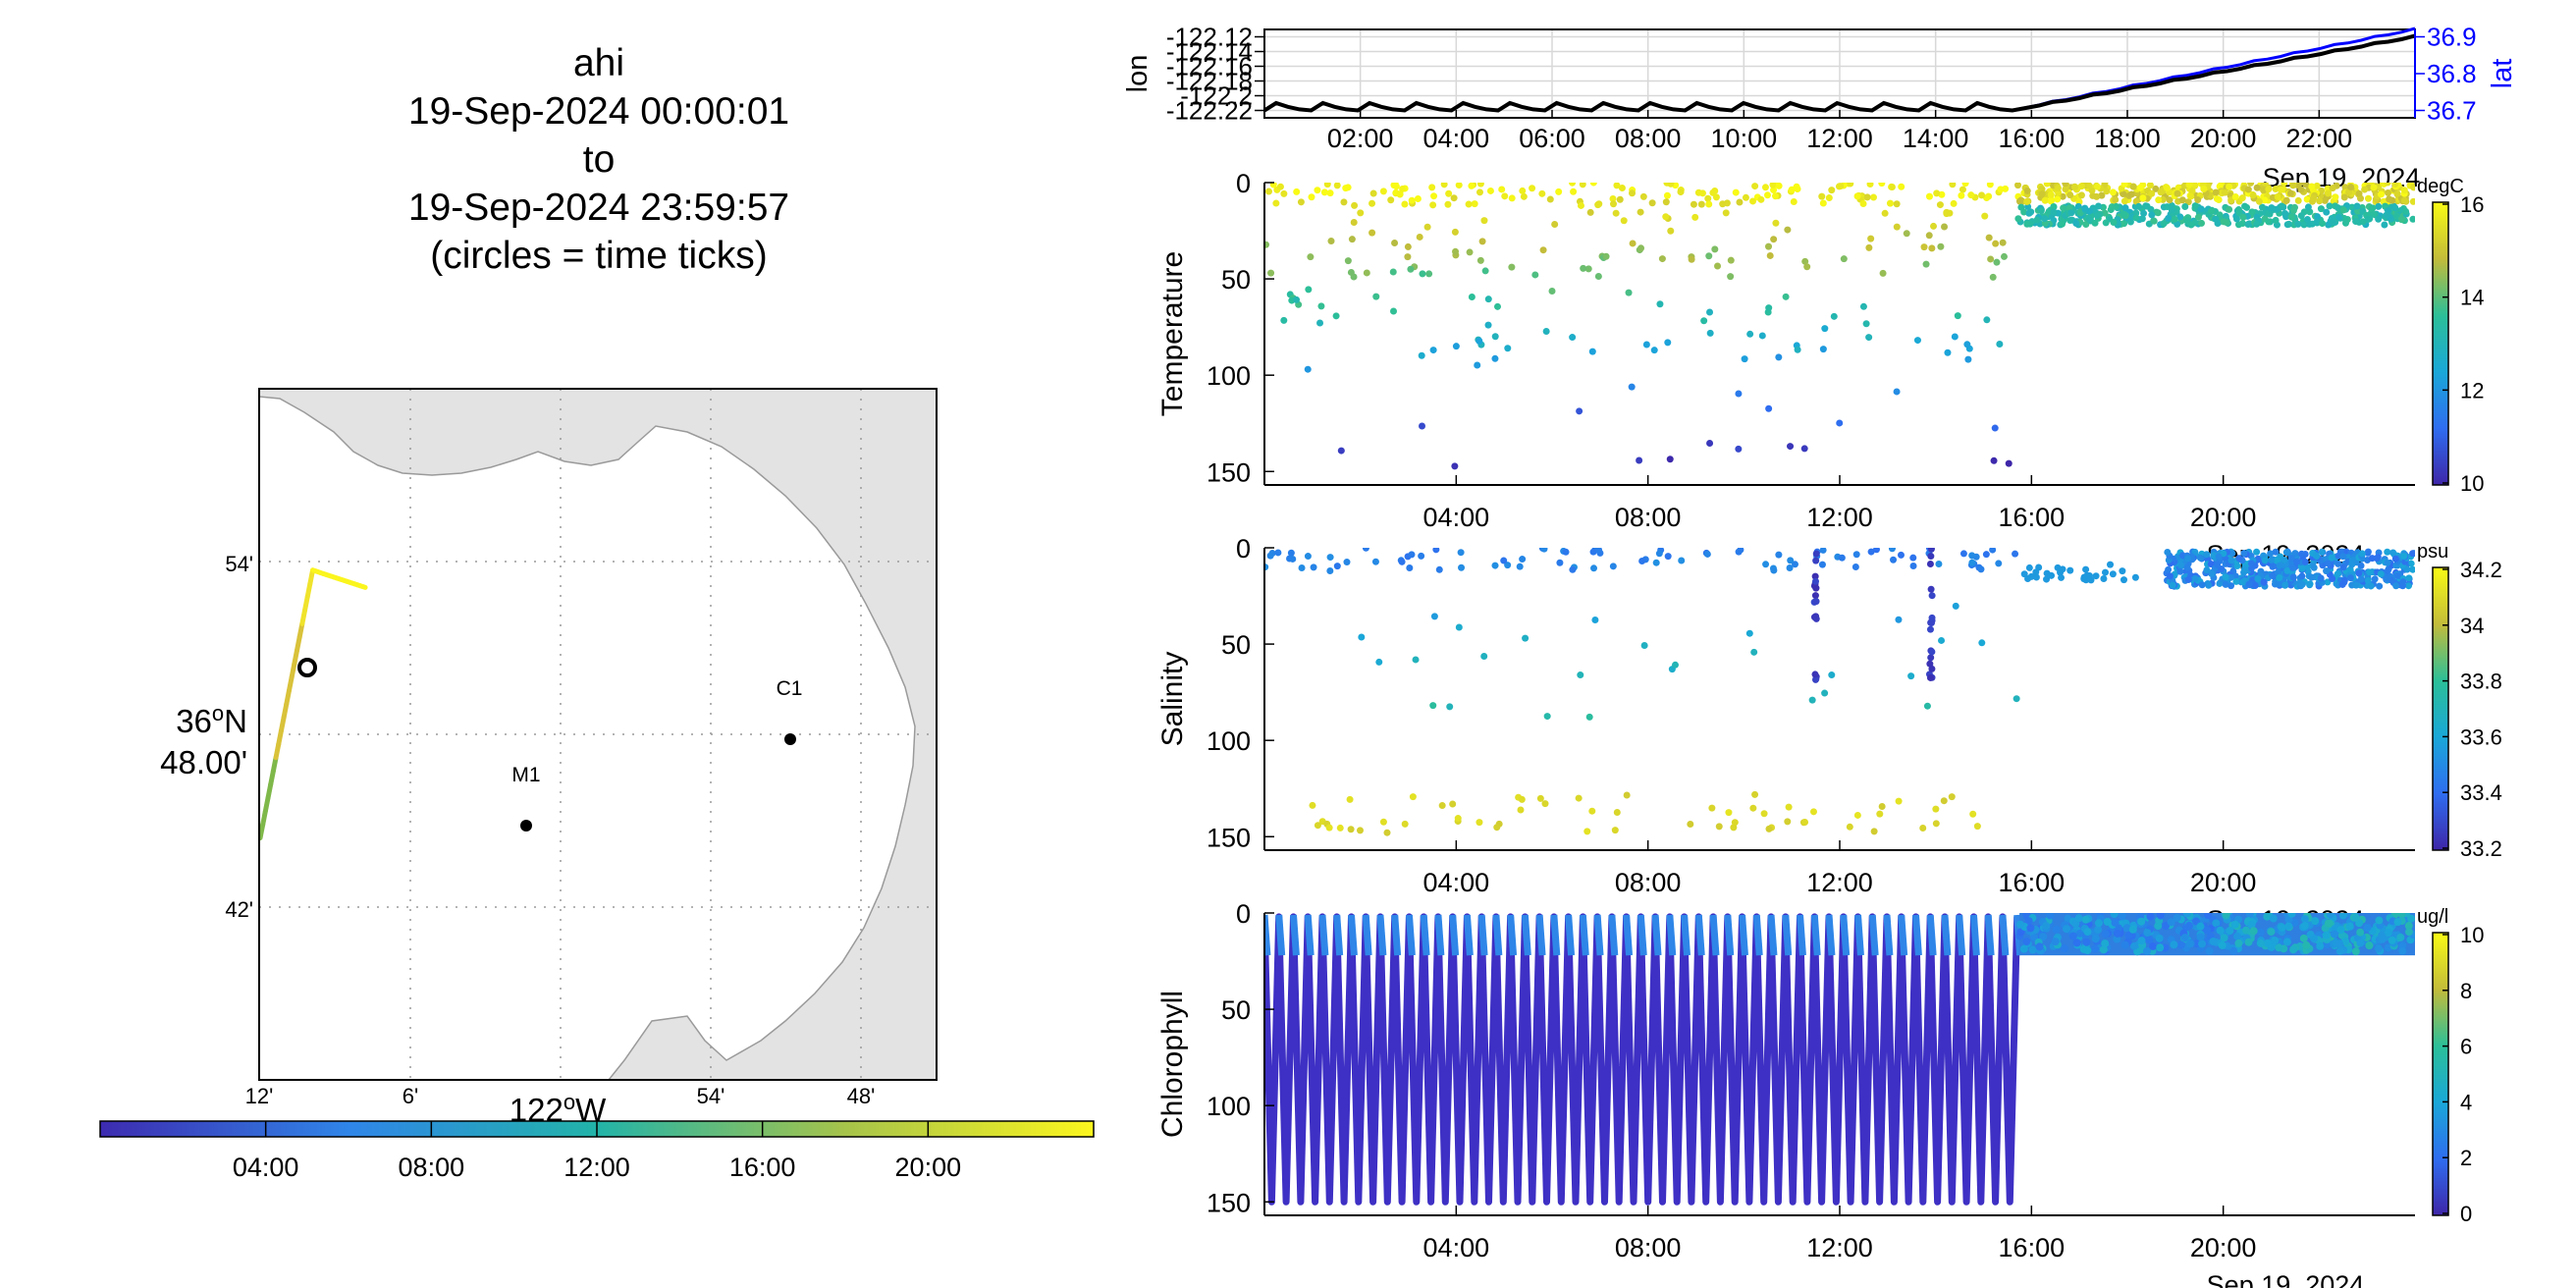  I want to click on svg-text: 36oN, so click(211, 720).